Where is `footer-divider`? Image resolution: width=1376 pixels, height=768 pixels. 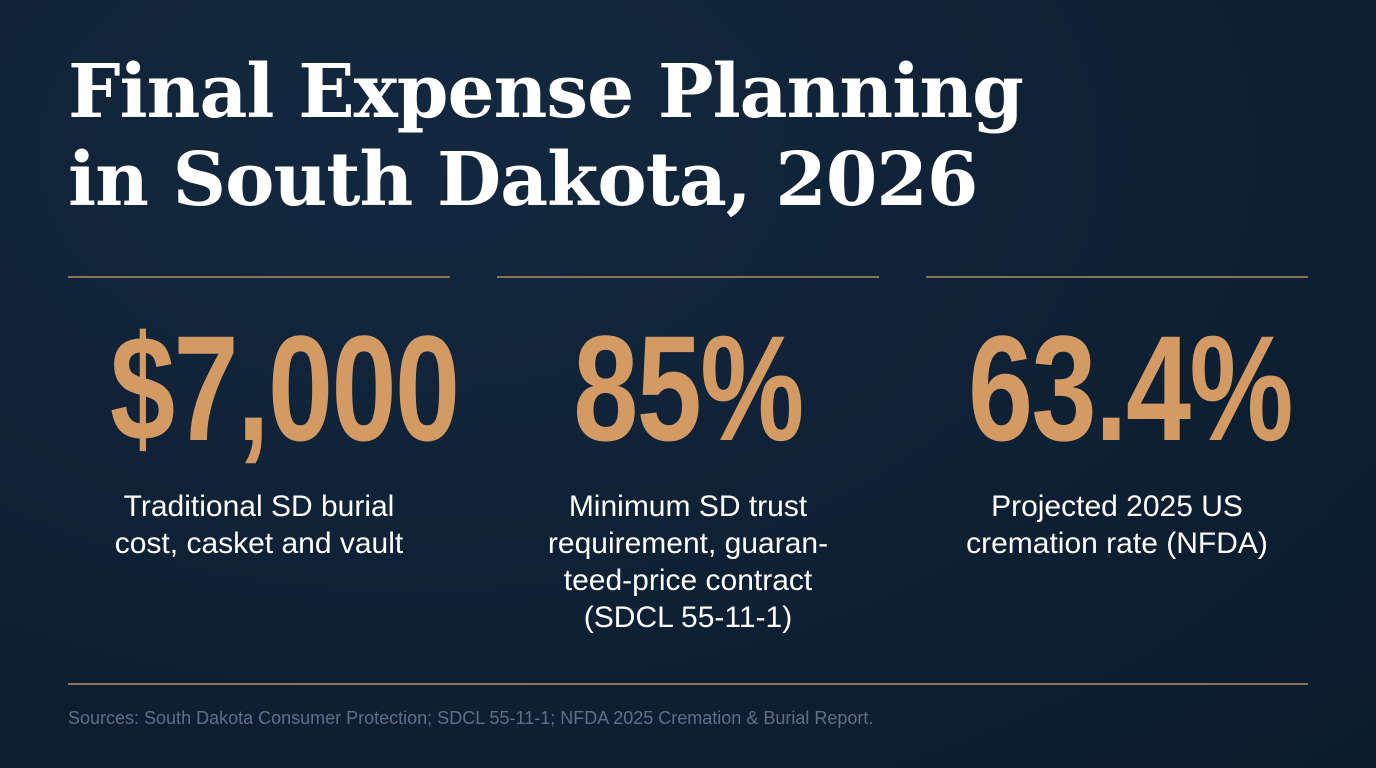 footer-divider is located at coordinates (688, 684).